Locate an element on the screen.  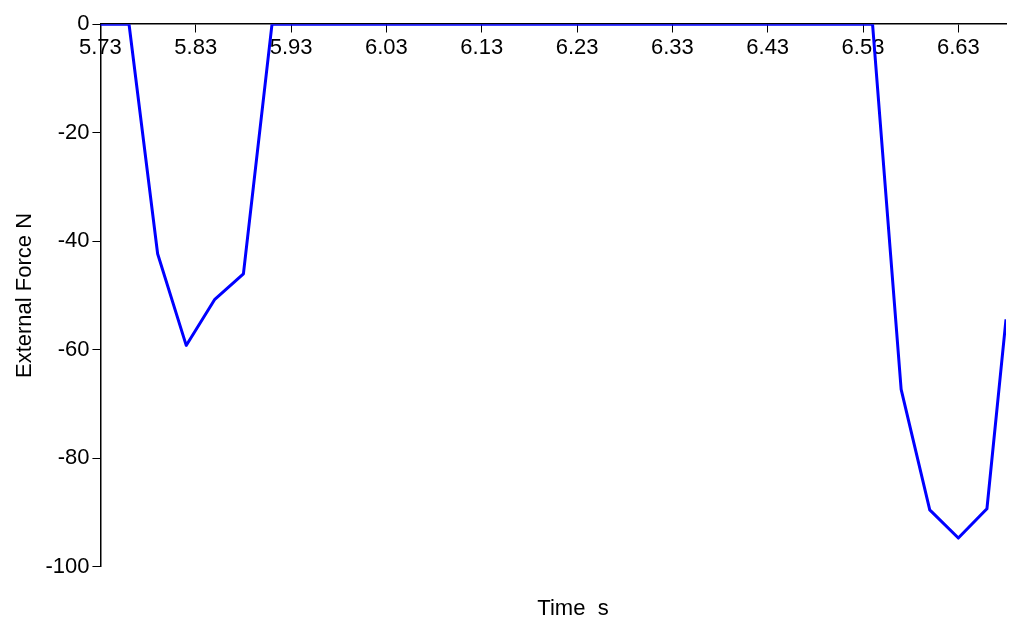
x-tick-label: 5.93 is located at coordinates (291, 47).